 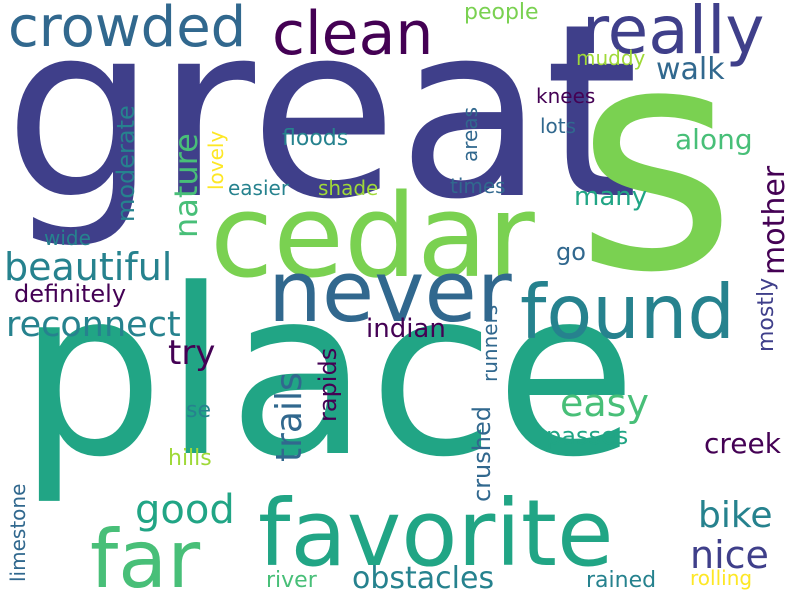 What do you see at coordinates (93, 325) in the screenshot?
I see `word-reconnect: reconnect` at bounding box center [93, 325].